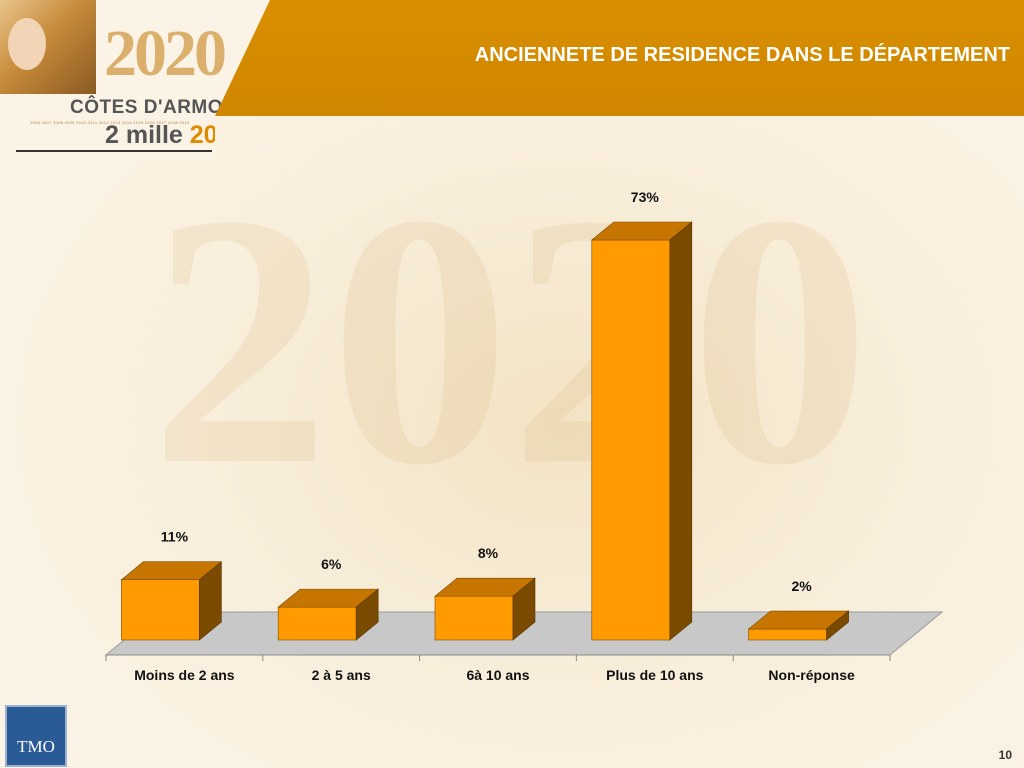 The width and height of the screenshot is (1024, 768). What do you see at coordinates (203, 135) in the screenshot?
I see `logo-tagline-accent: 20` at bounding box center [203, 135].